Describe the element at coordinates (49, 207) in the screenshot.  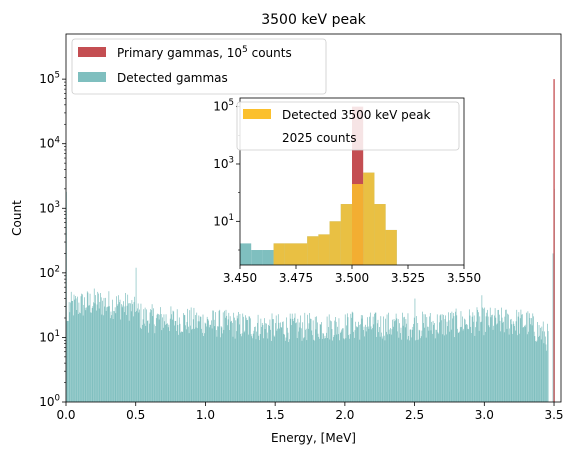
I see `y-tick-label: 103` at that location.